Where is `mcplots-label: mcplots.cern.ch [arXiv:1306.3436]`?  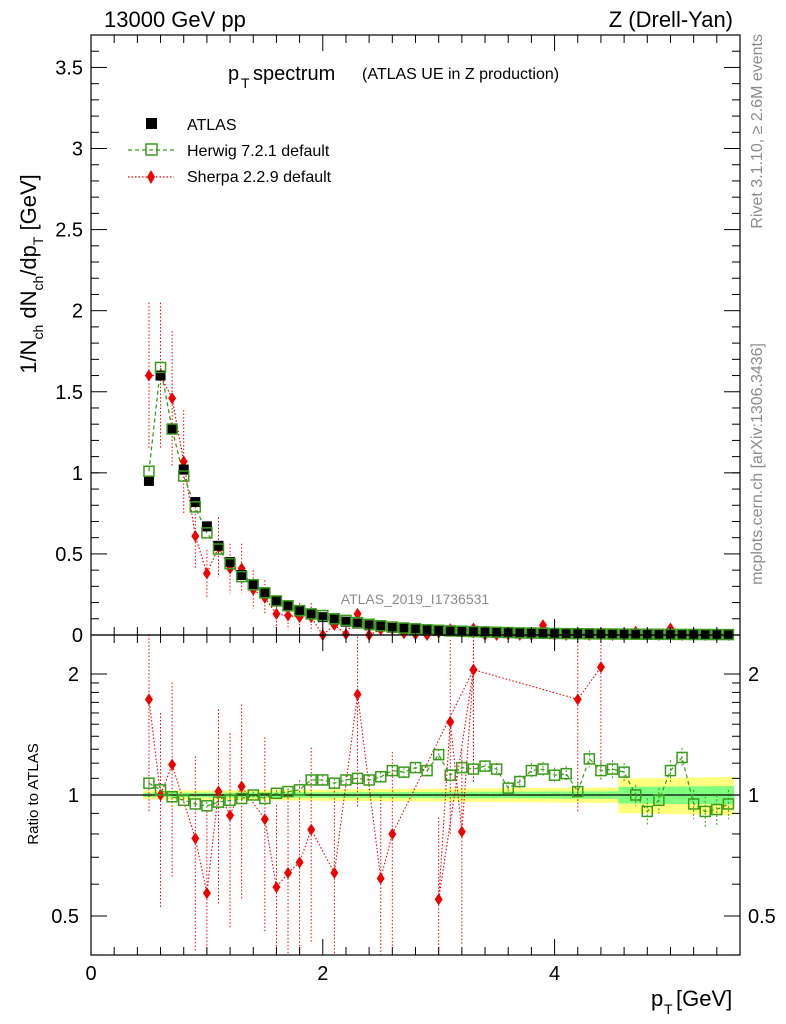 mcplots-label: mcplots.cern.ch [arXiv:1306.3436] is located at coordinates (757, 464).